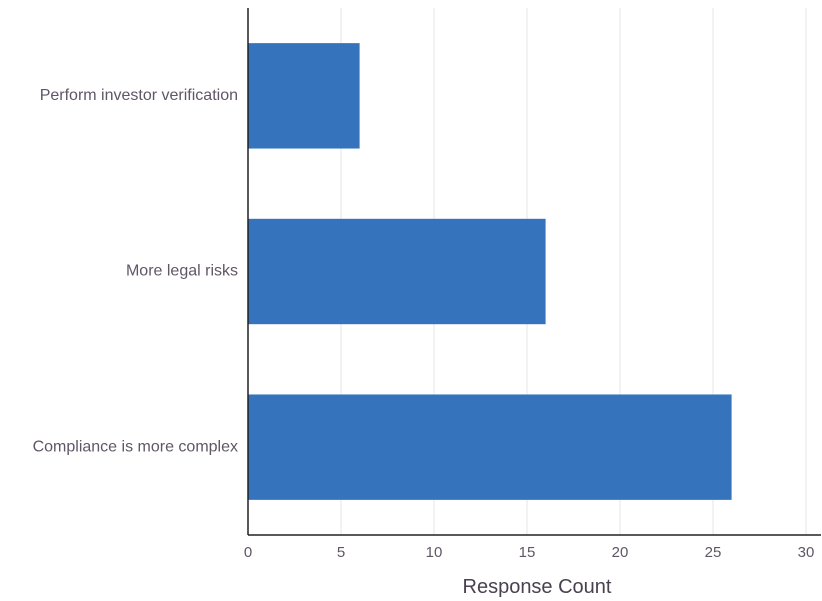 The width and height of the screenshot is (822, 601). I want to click on x-tick-labels: 0 5 10 15 20 25 30, so click(529, 552).